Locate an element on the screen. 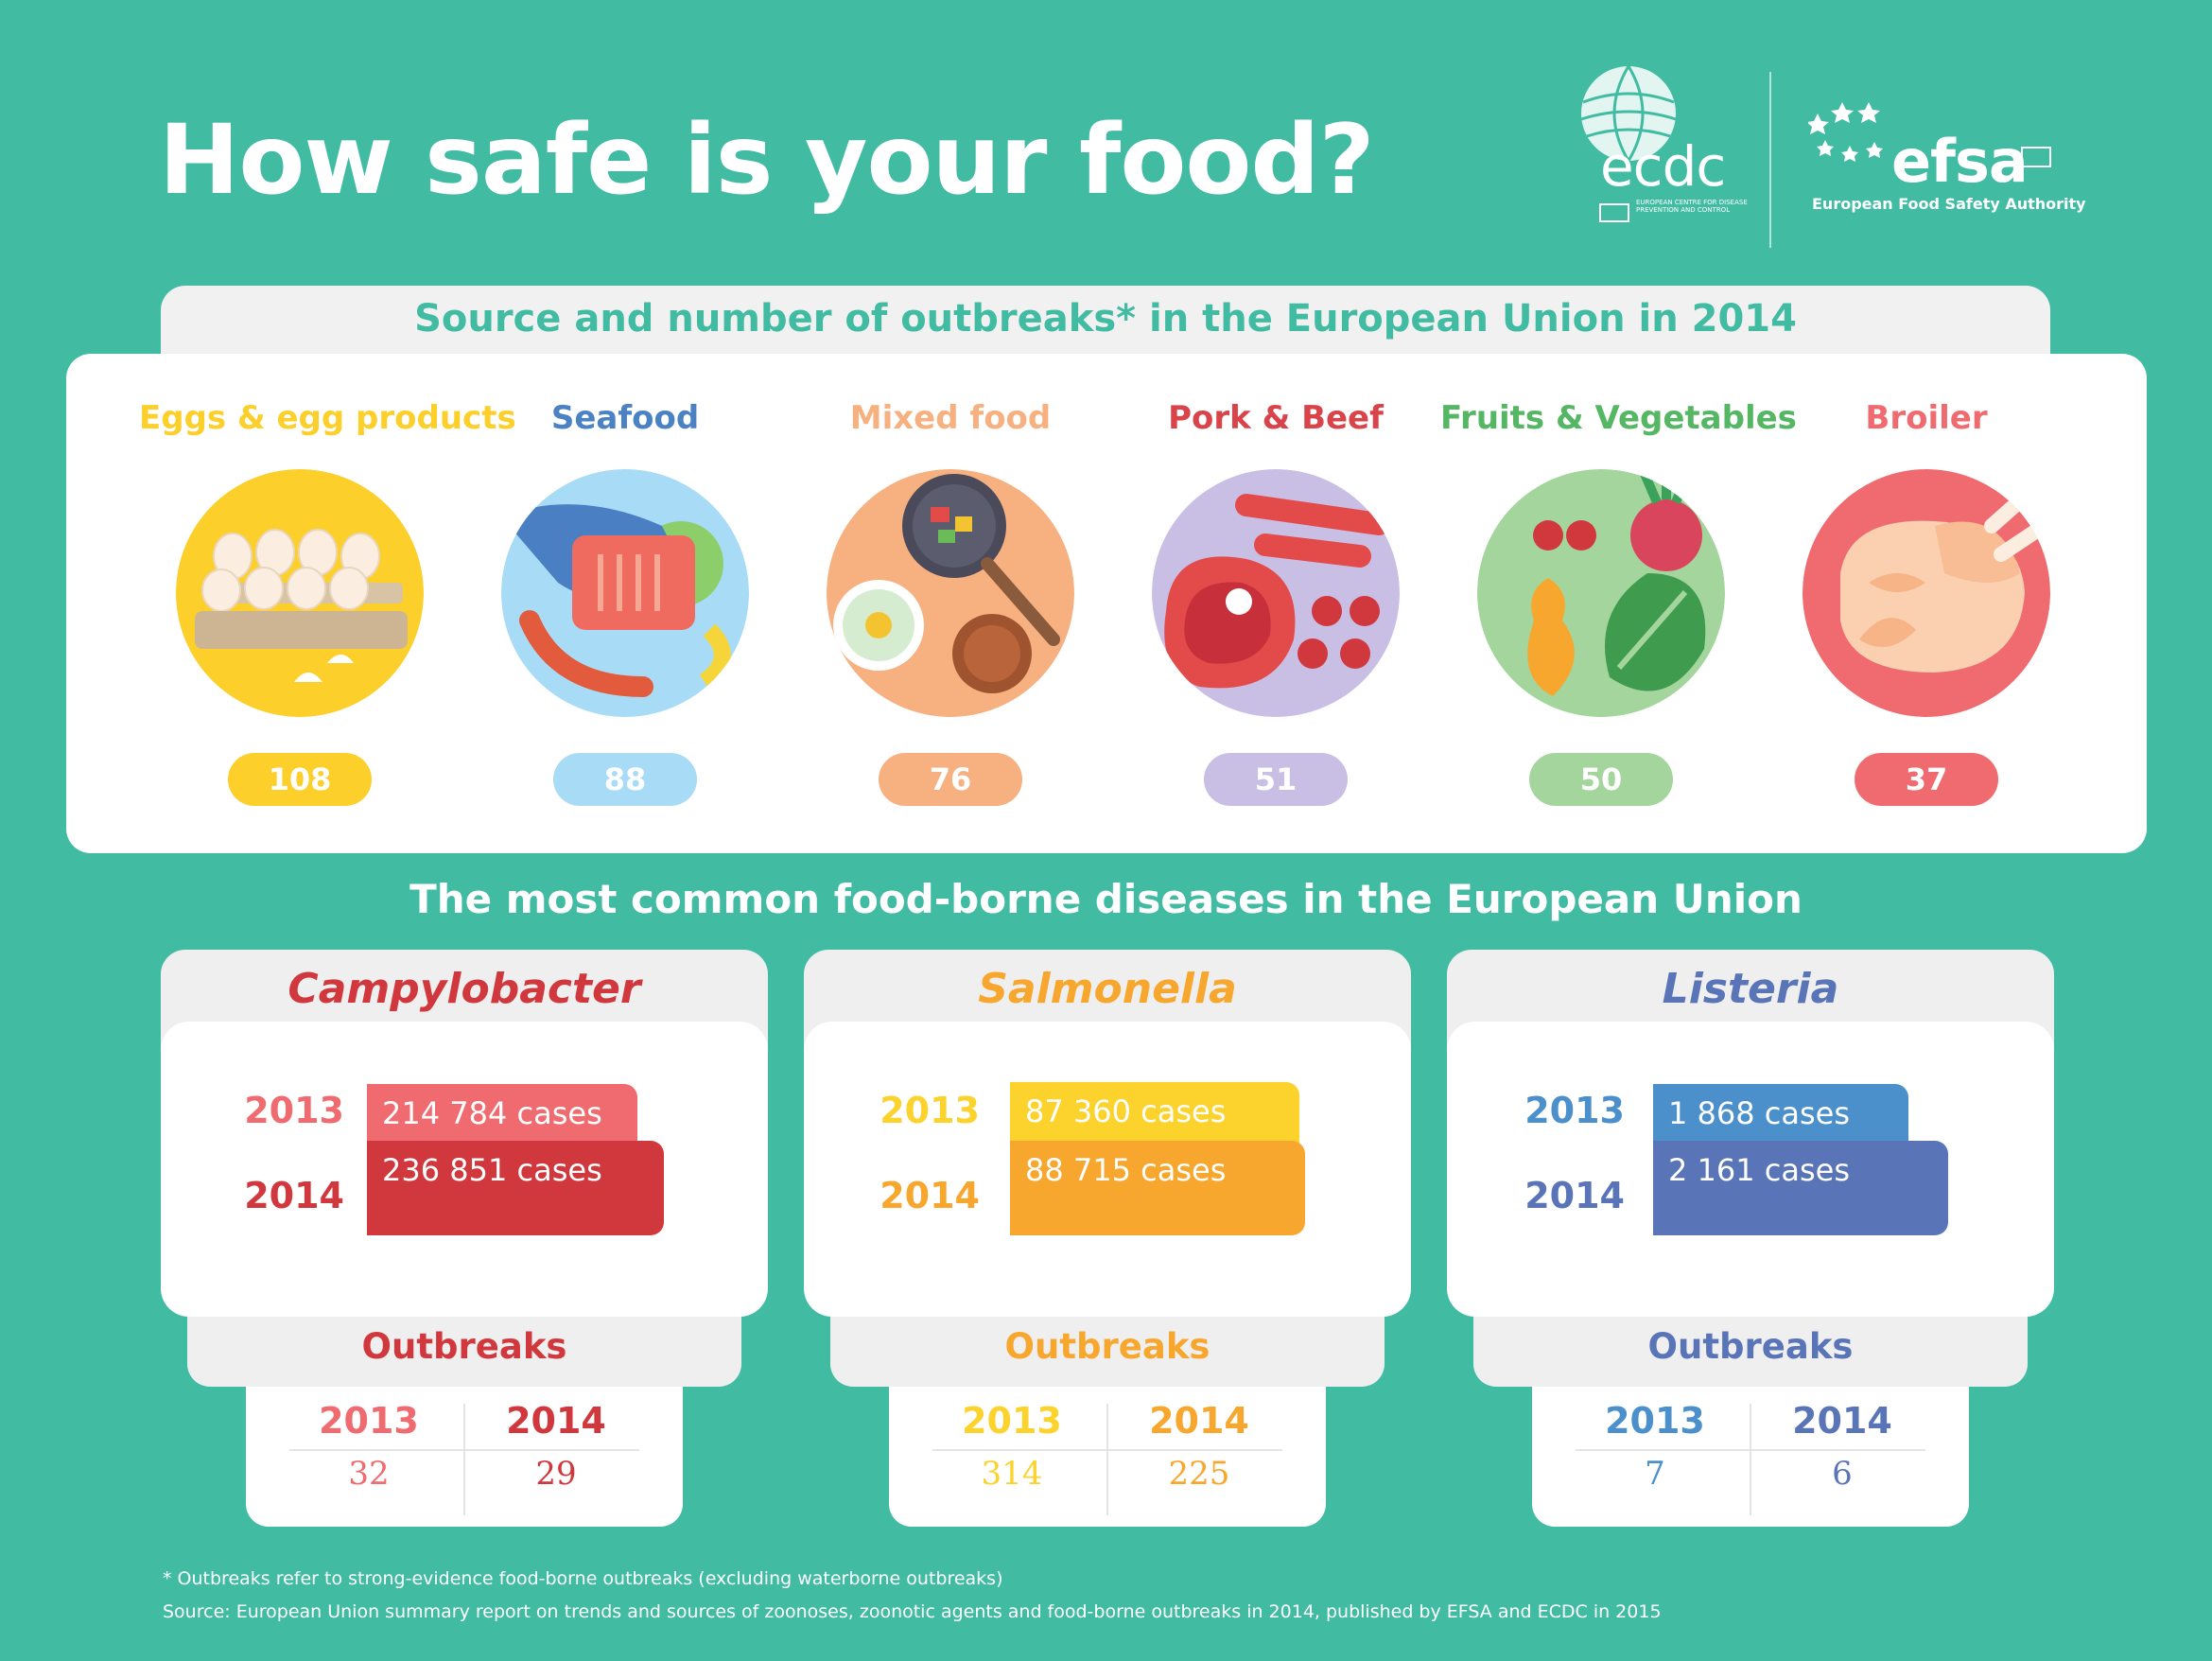 This screenshot has width=2212, height=1661. ecdc-globe-icon is located at coordinates (1628, 143).